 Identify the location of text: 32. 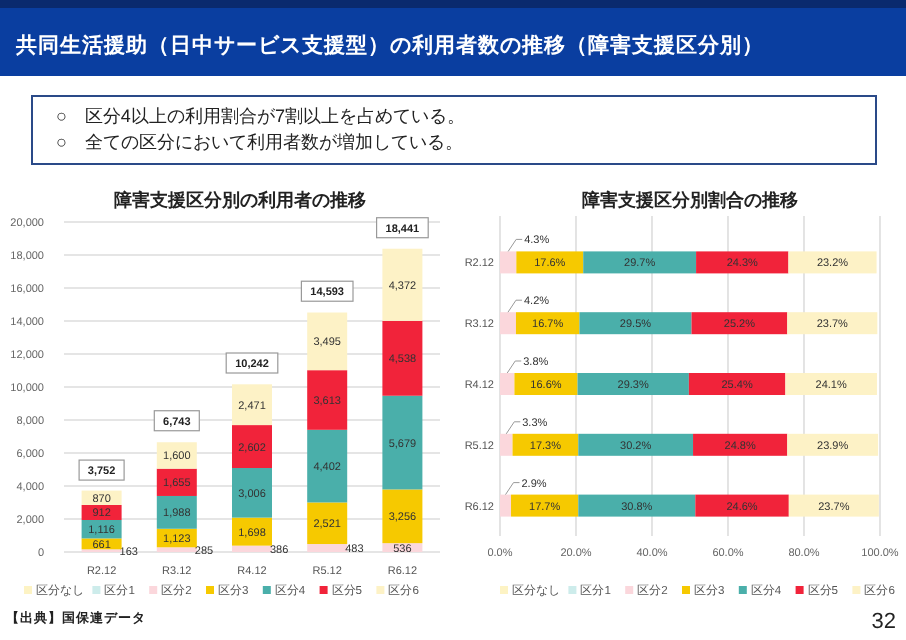
(883, 622).